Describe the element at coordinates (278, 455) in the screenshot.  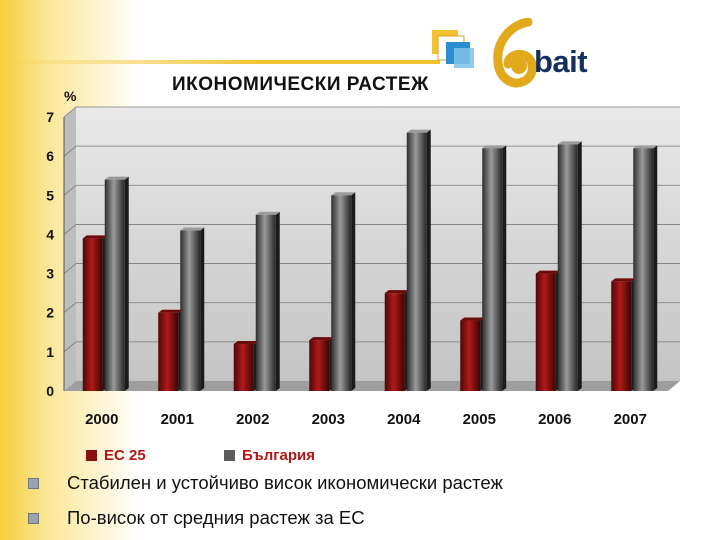
I see `legend-label-bulgaria: България` at that location.